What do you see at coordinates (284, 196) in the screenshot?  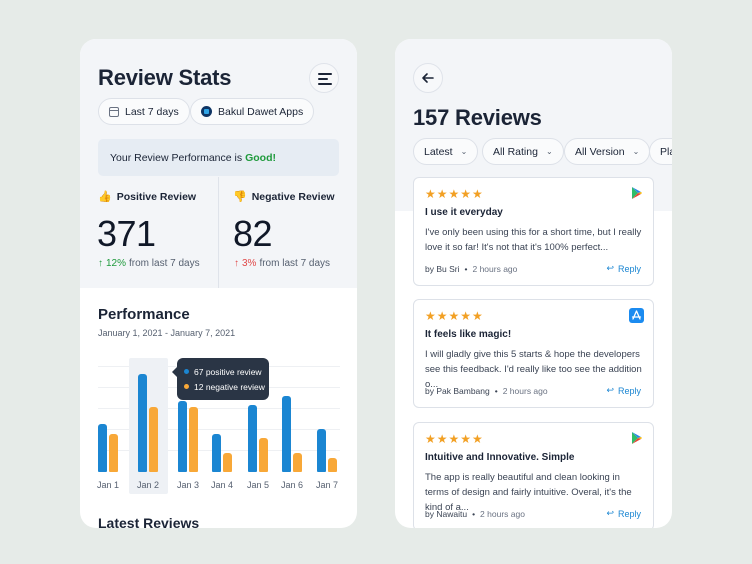 I see `negative-review-label: 👎 Negative Review` at bounding box center [284, 196].